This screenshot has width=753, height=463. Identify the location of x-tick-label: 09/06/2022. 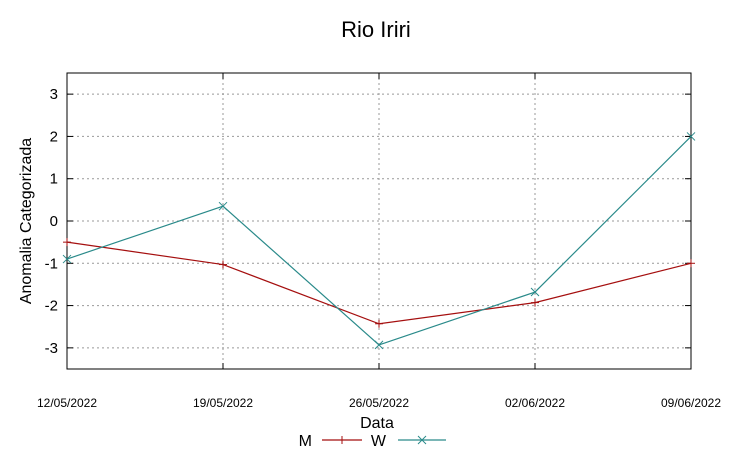
(691, 403).